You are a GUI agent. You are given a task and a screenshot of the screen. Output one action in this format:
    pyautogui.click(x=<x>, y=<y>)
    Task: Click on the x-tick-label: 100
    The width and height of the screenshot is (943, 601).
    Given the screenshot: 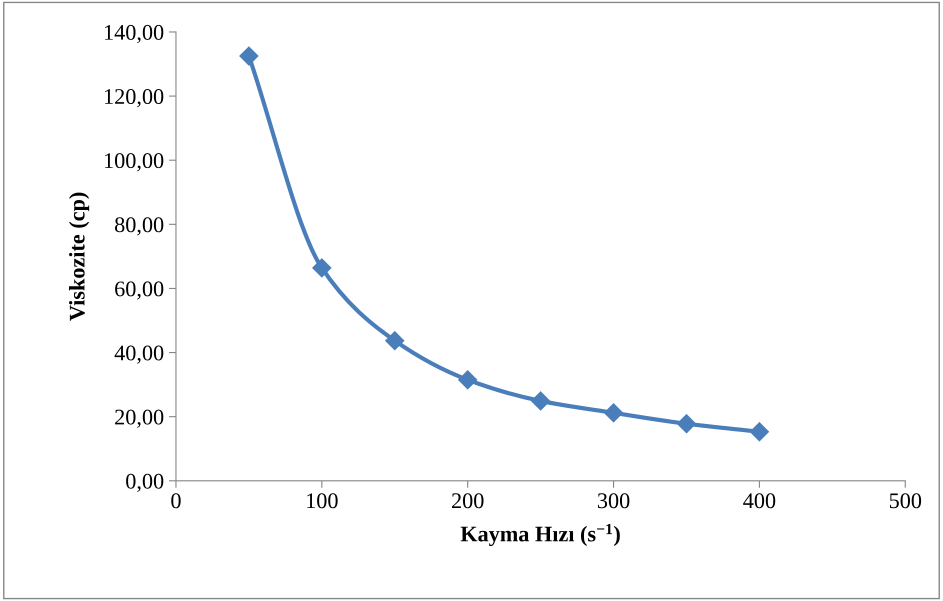 What is the action you would take?
    pyautogui.click(x=322, y=500)
    